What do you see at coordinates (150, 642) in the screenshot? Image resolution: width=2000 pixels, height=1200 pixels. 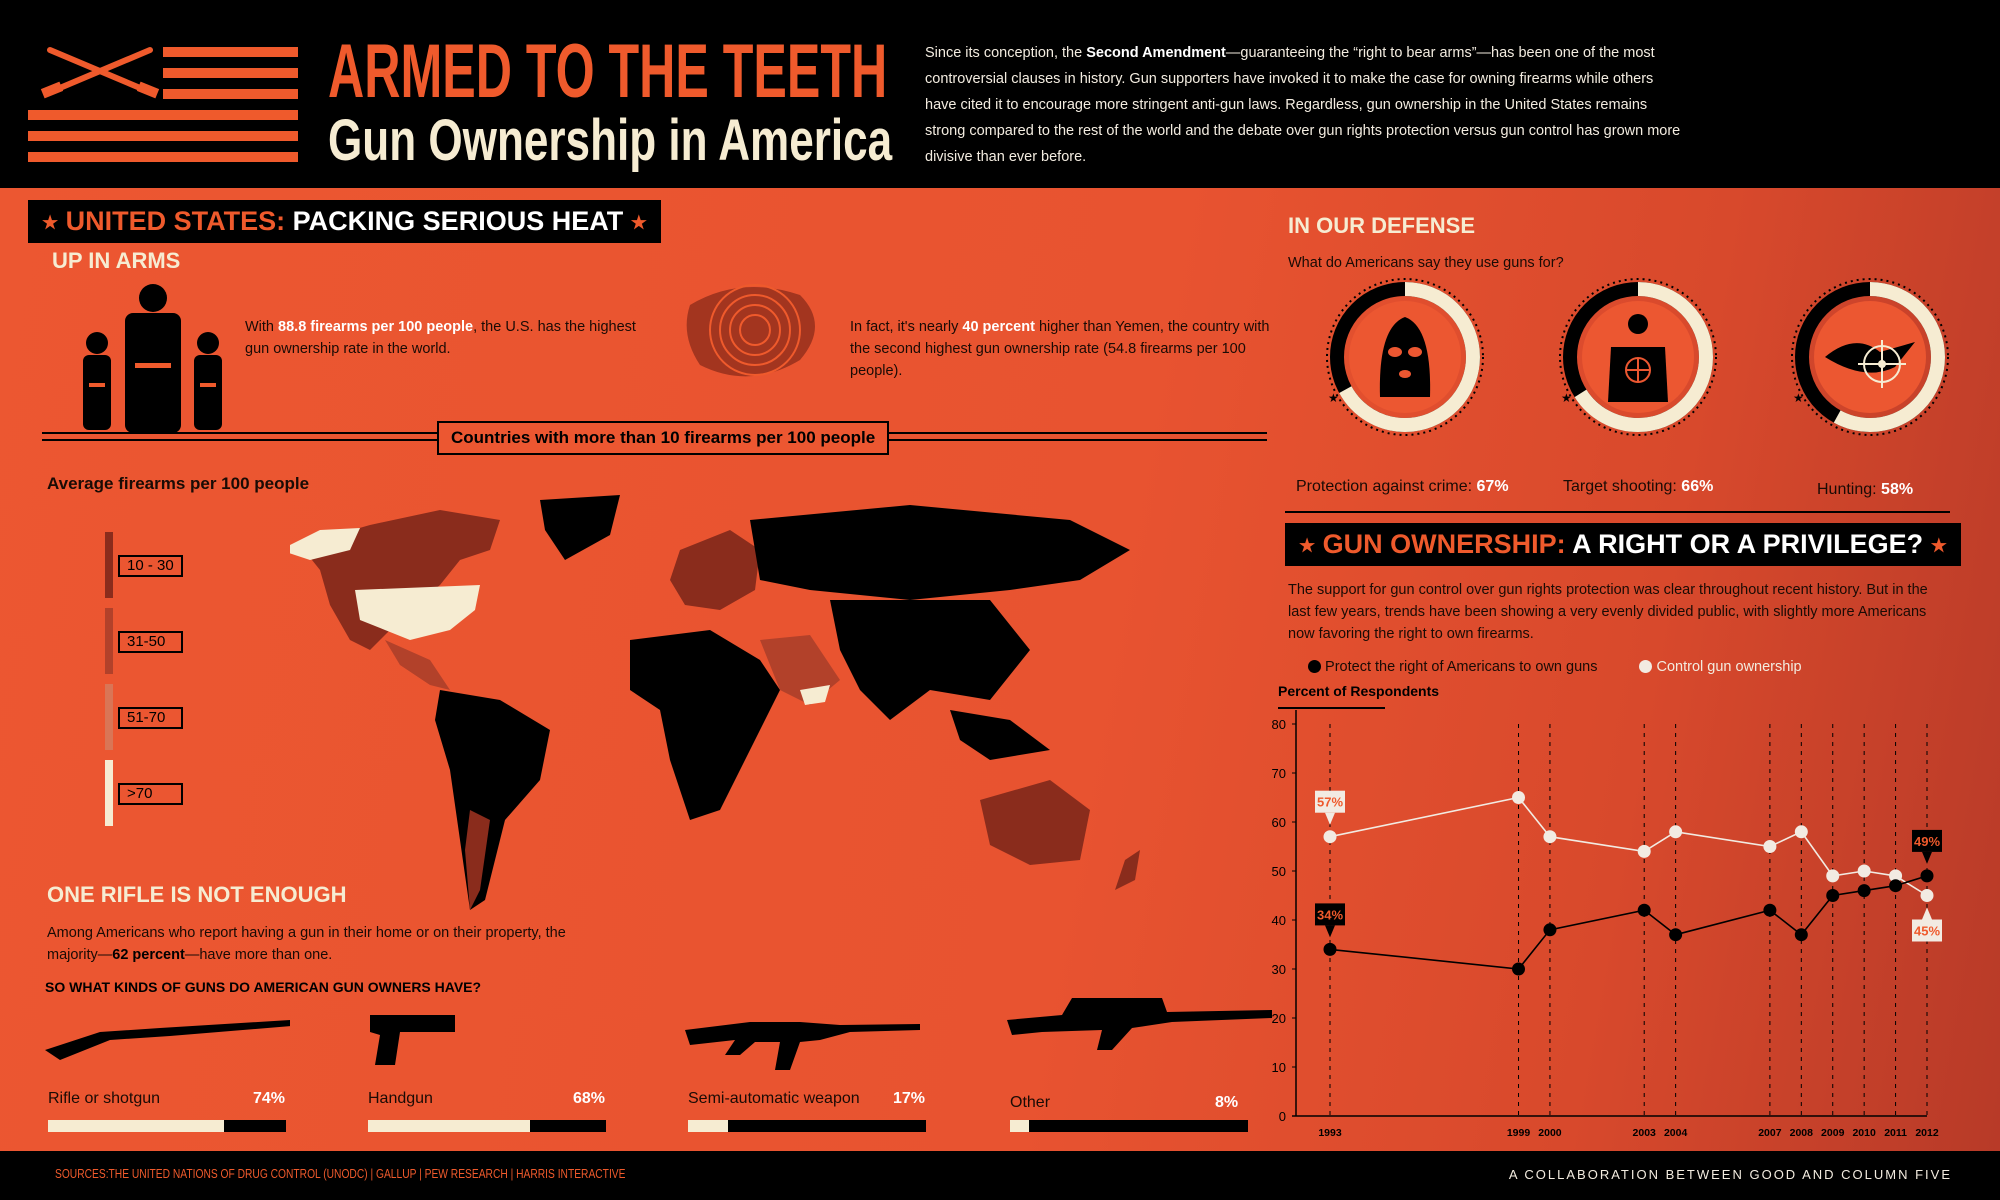 I see `legend-label: 31-50` at bounding box center [150, 642].